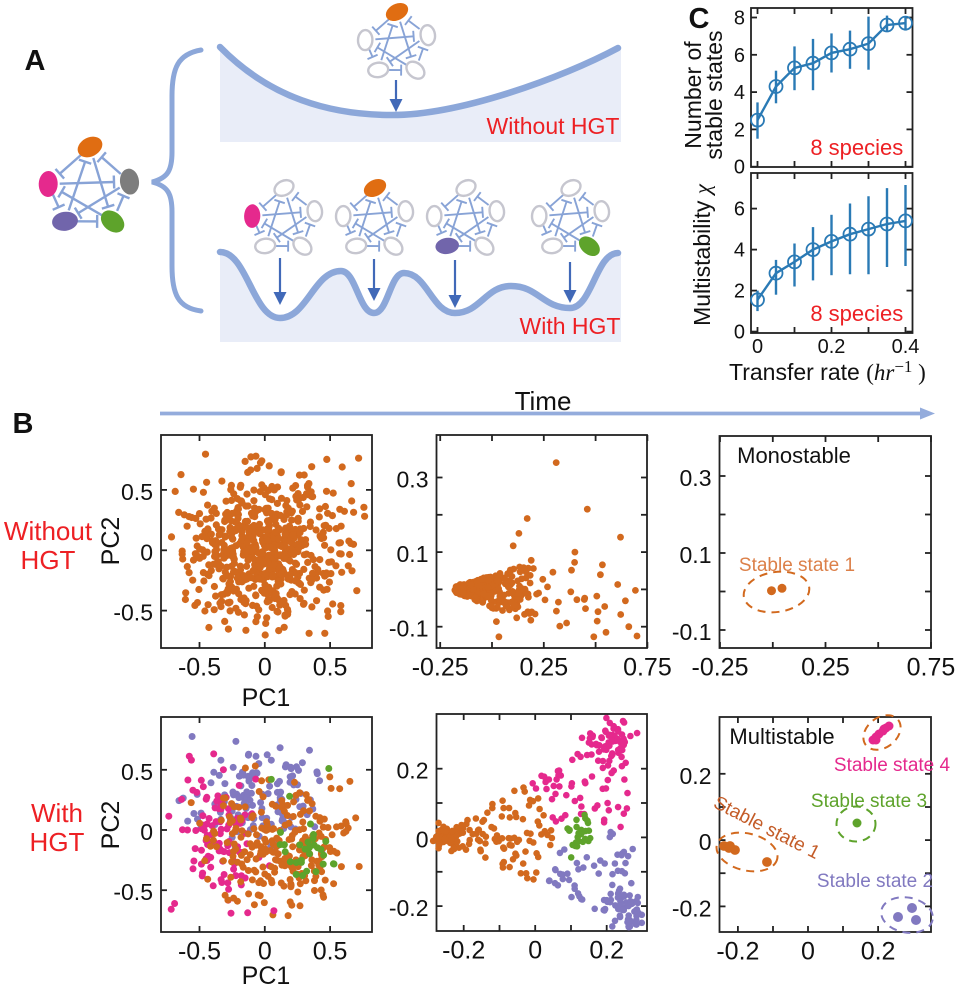  I want to click on svg-text: B, so click(23, 424).